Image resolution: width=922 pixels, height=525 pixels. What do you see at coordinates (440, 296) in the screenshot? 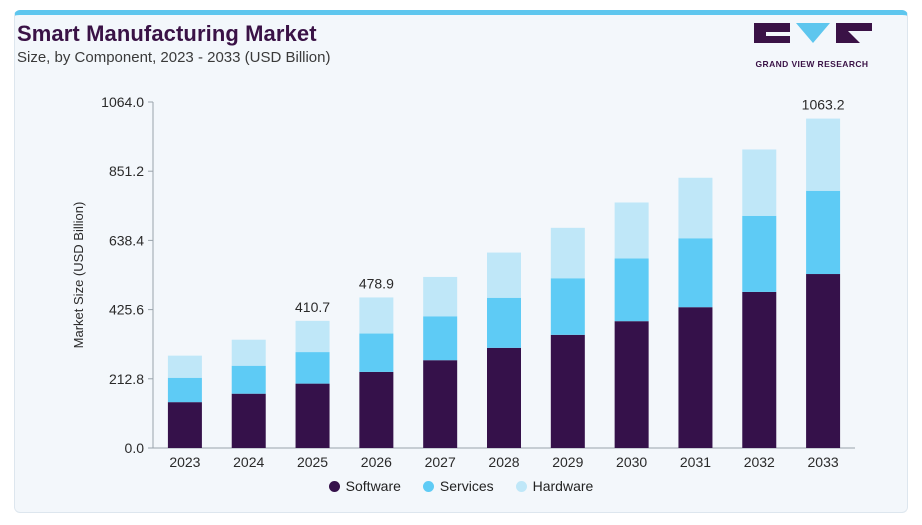
I see `bar-hardware-2027` at bounding box center [440, 296].